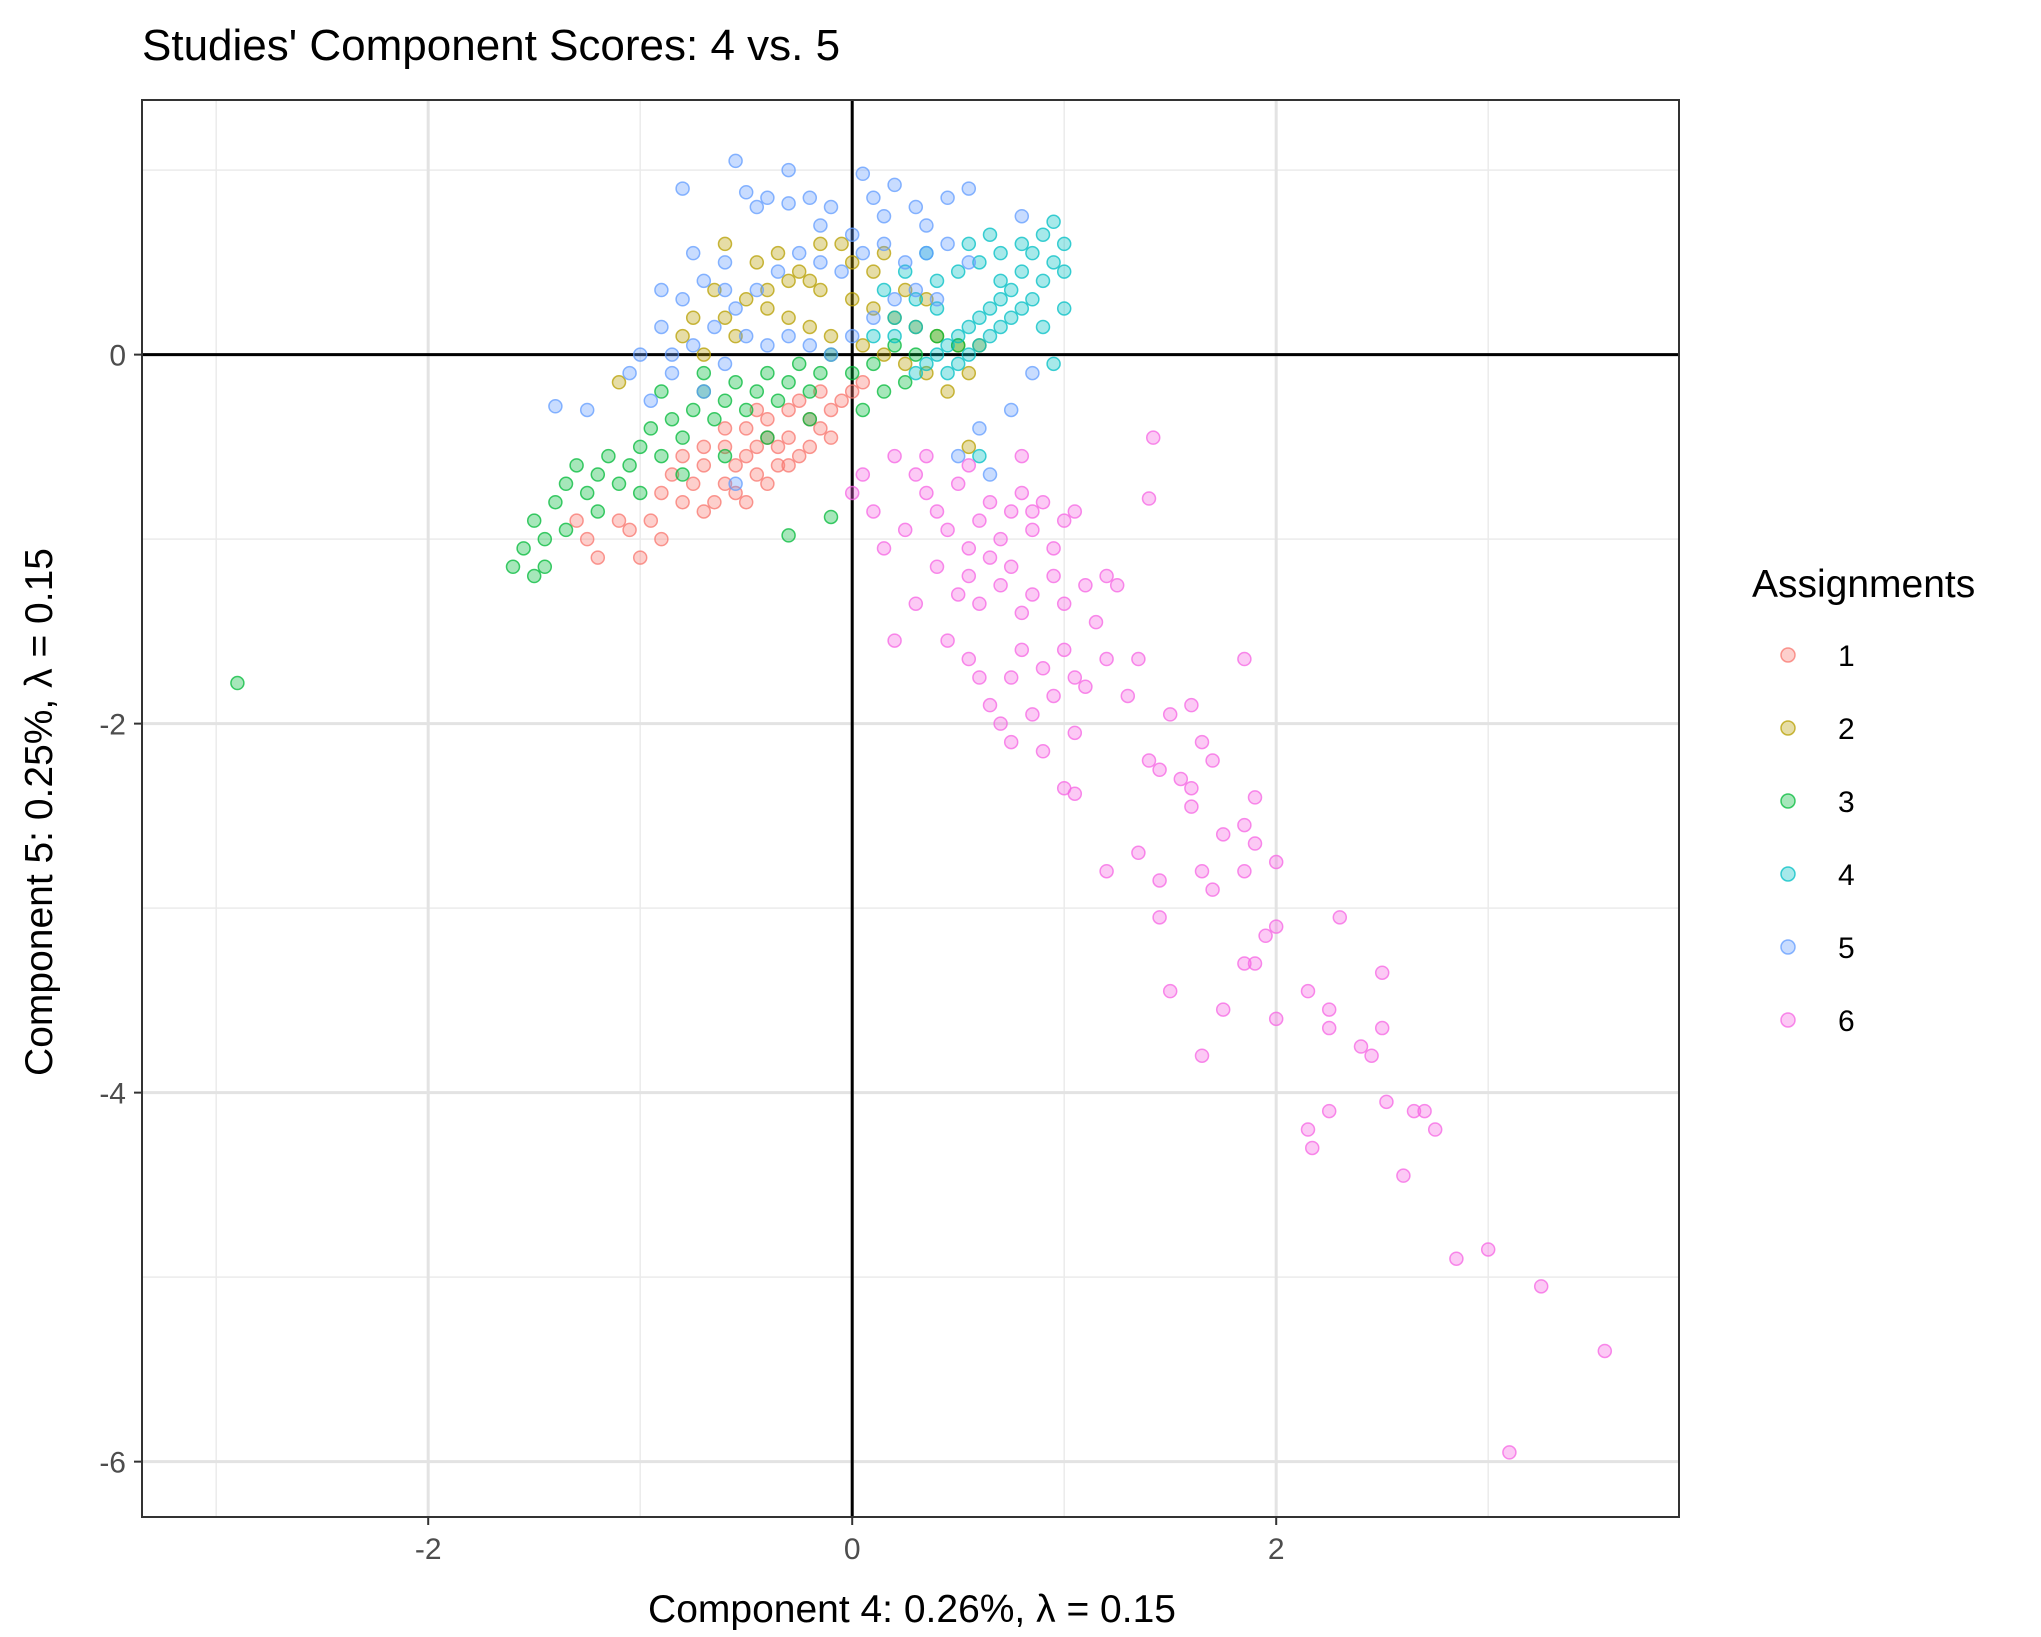 The height and width of the screenshot is (1637, 2041). What do you see at coordinates (1846, 802) in the screenshot?
I see `legend-label-3: 3` at bounding box center [1846, 802].